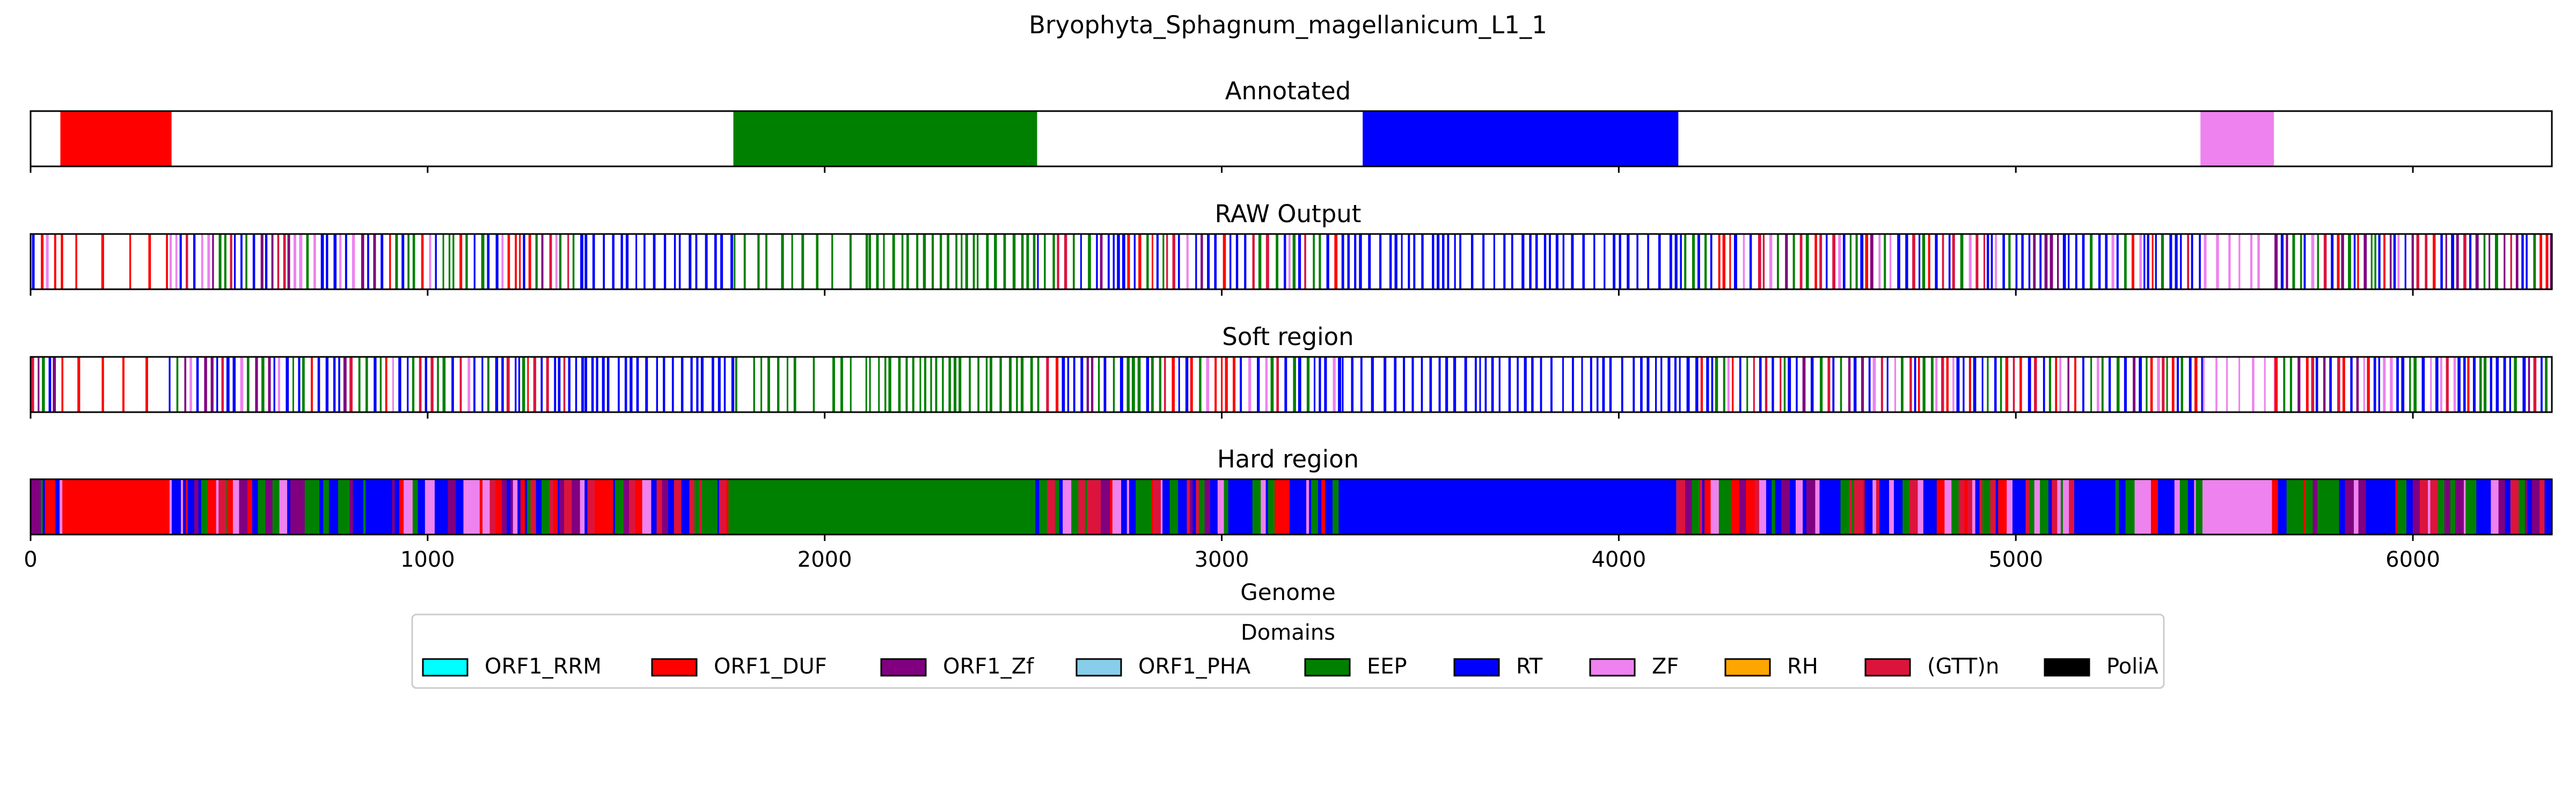 This screenshot has width=2576, height=805. I want to click on legend-label: ORF1_Zf, so click(988, 666).